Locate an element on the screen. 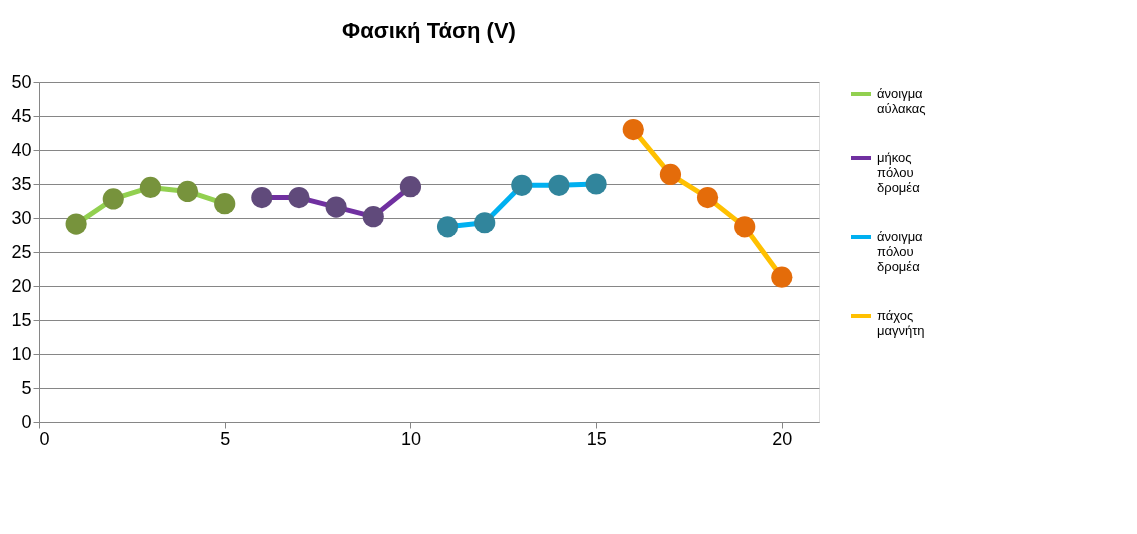 The image size is (1137, 534). y-tick-label: 45 is located at coordinates (21, 115).